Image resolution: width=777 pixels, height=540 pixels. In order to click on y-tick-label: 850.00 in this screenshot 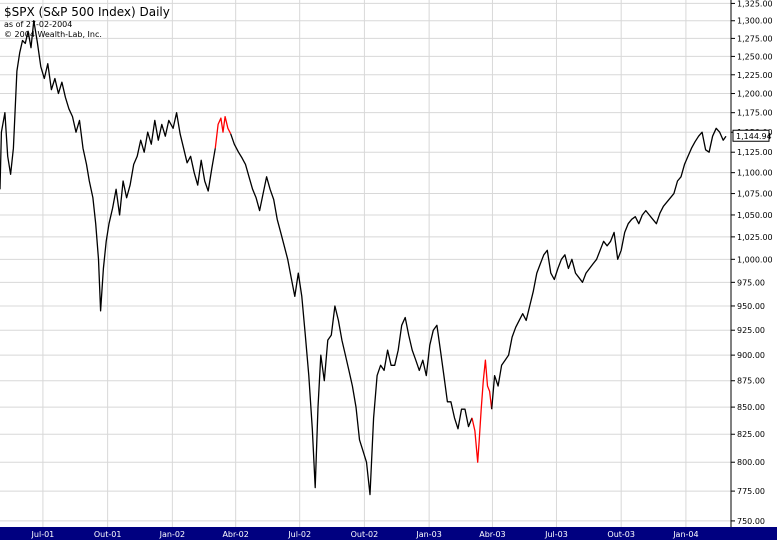, I will do `click(751, 407)`.